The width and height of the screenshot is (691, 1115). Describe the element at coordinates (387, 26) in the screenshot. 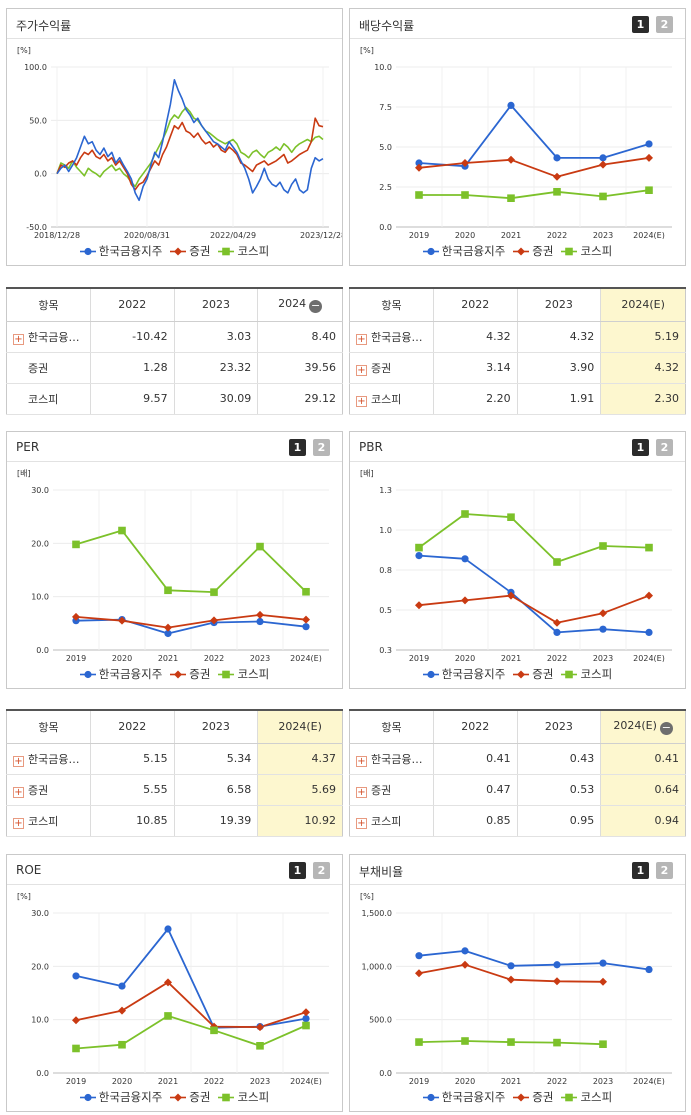

I see `panel-title: 배당수익률` at that location.